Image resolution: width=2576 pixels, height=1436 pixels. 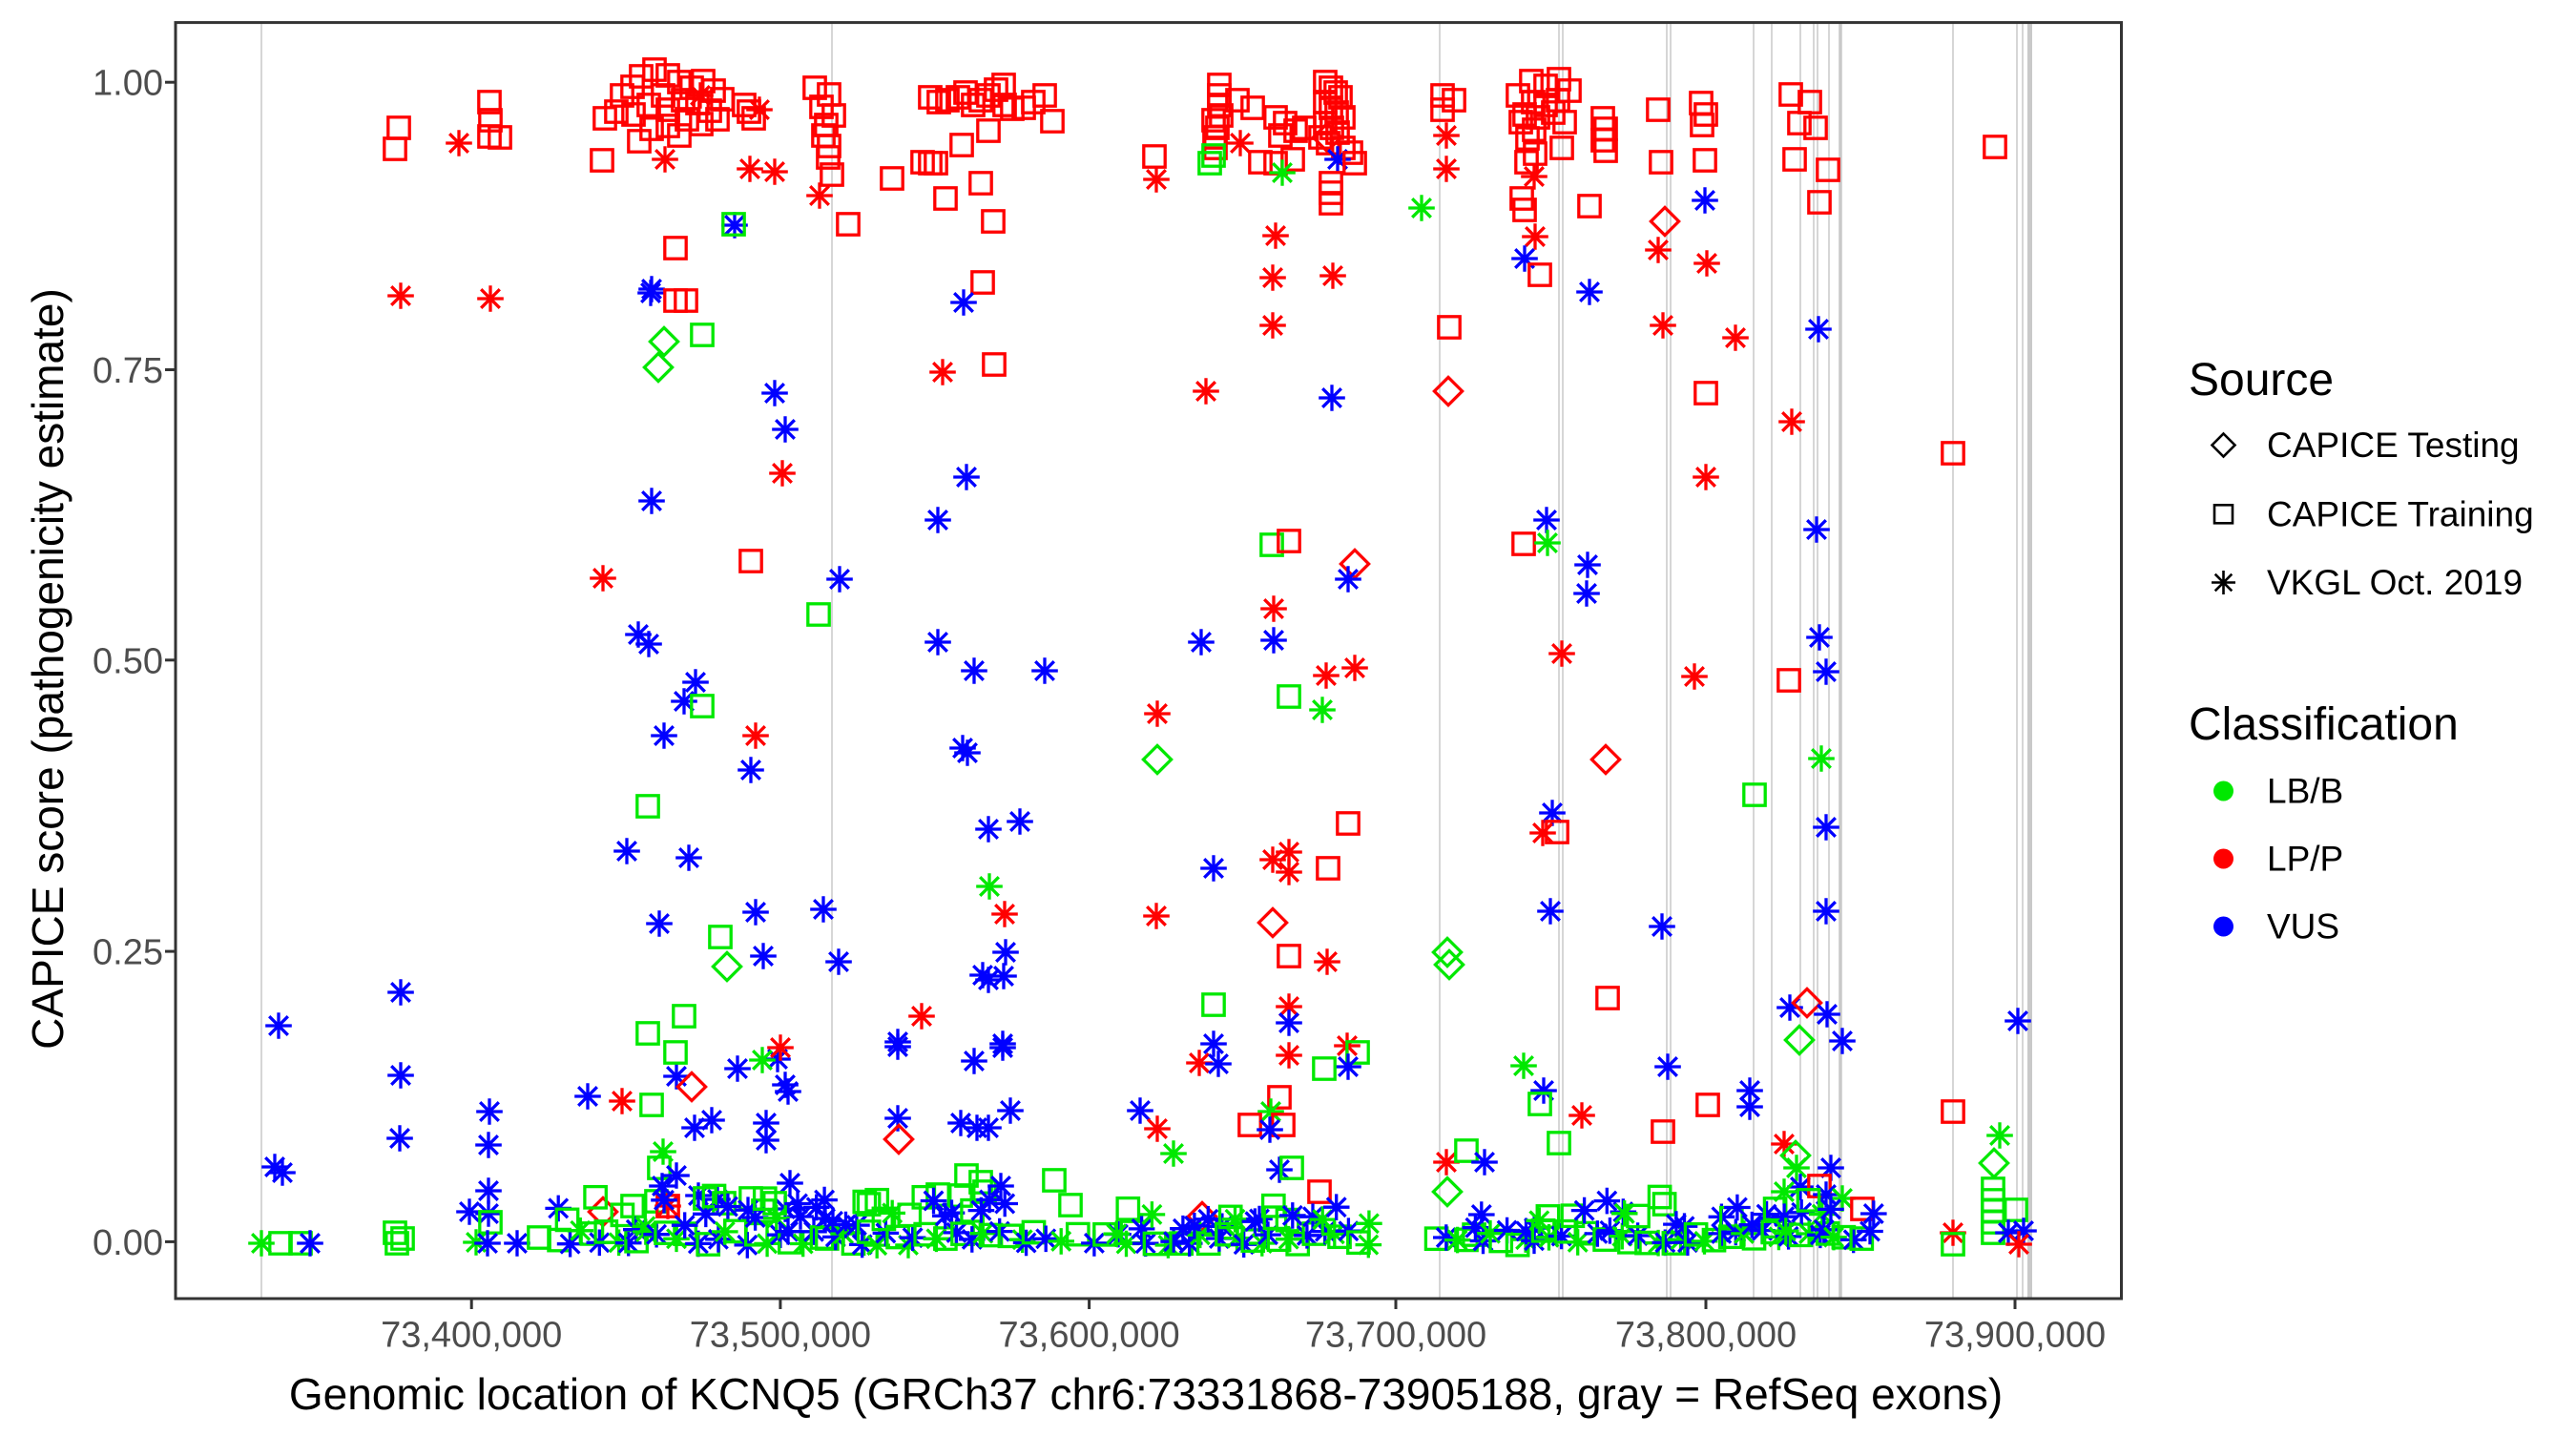 I want to click on svg-text: VUS, so click(x=2303, y=927).